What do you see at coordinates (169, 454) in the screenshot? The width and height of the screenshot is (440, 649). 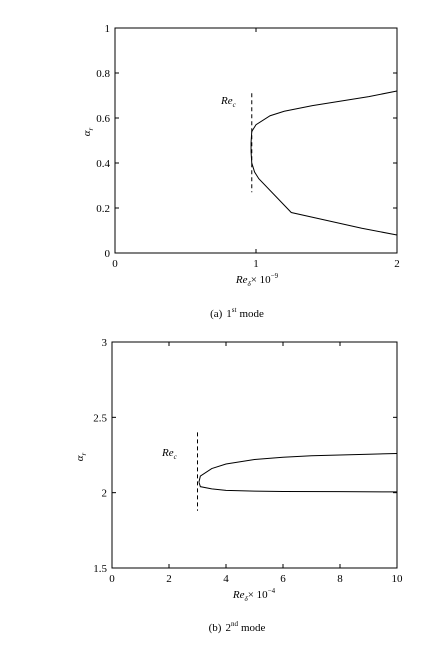 I see `panel-b-critical-label: Rec` at bounding box center [169, 454].